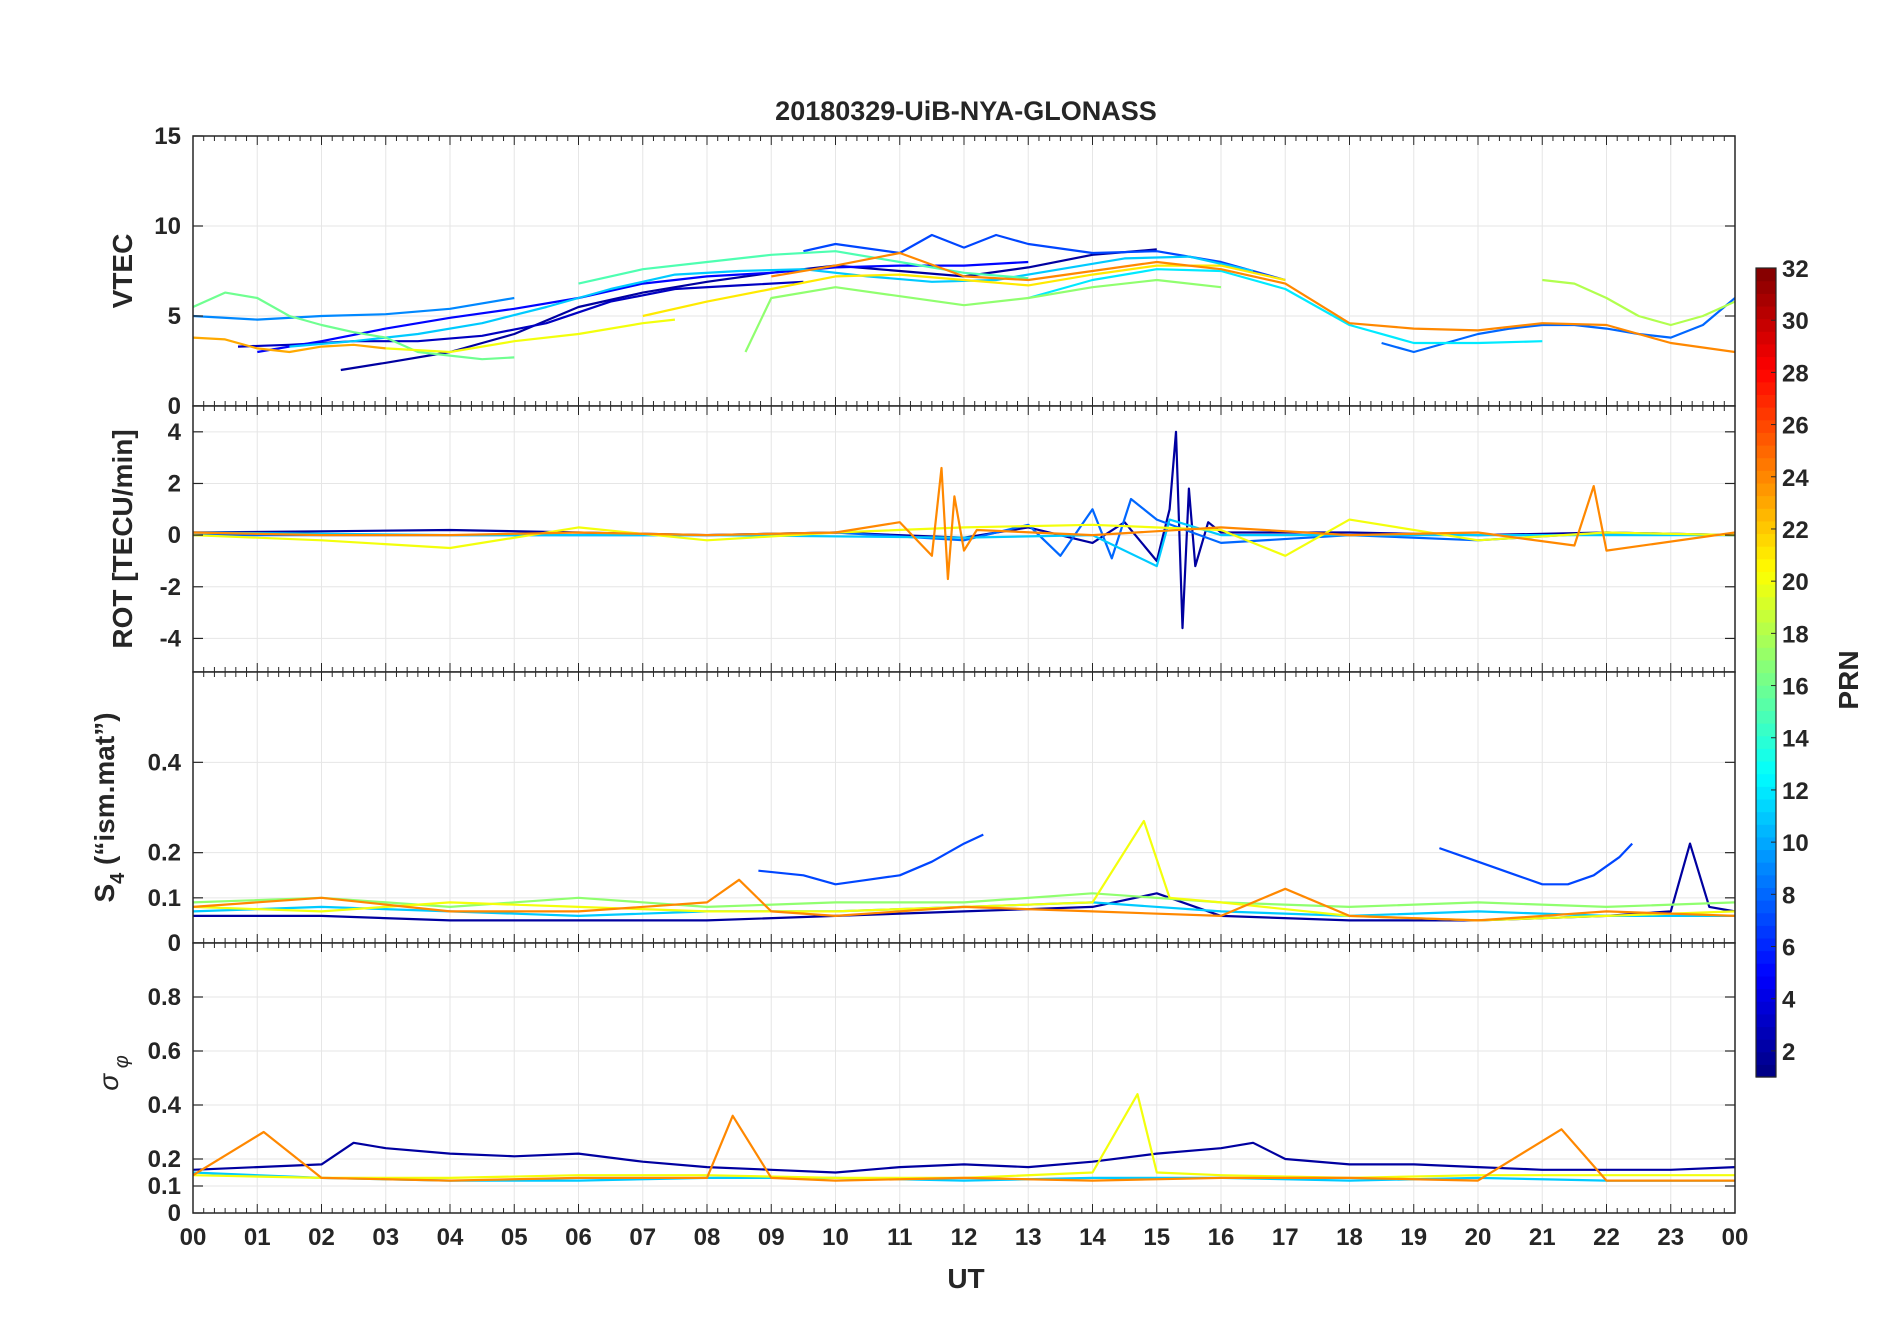 The image size is (1902, 1330). Describe the element at coordinates (257, 1237) in the screenshot. I see `x-tick-label: 01` at that location.